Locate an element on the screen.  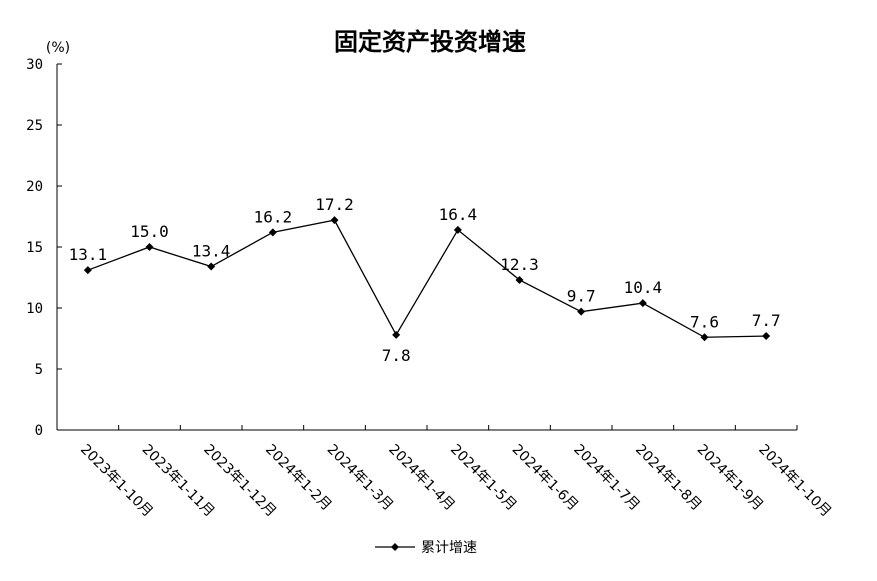
legend: 累计增速 is located at coordinates (426, 548).